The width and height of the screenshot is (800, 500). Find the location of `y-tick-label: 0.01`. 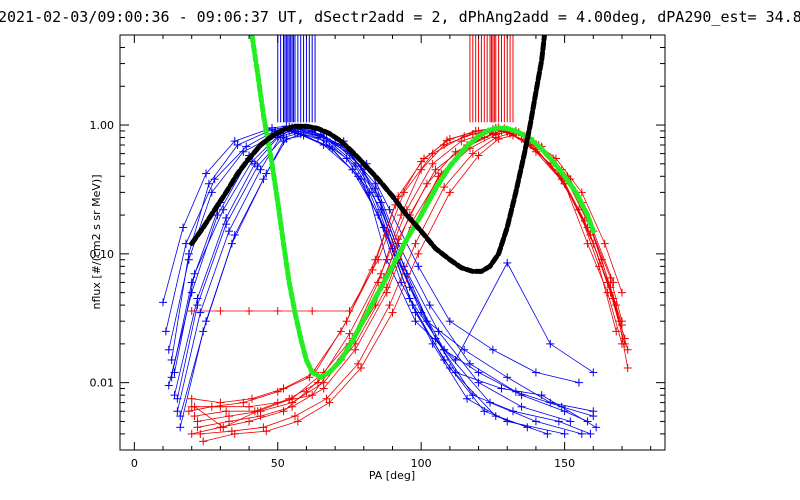

y-tick-label: 0.01 is located at coordinates (102, 383).